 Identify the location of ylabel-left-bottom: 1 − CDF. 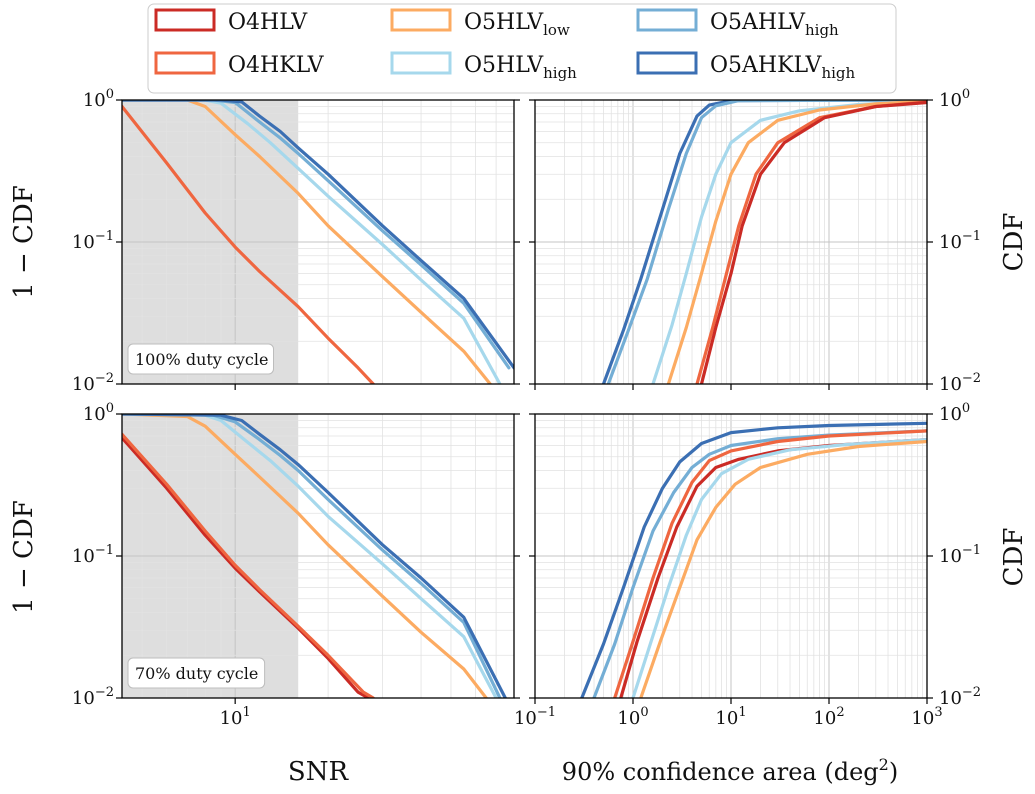
(24, 557).